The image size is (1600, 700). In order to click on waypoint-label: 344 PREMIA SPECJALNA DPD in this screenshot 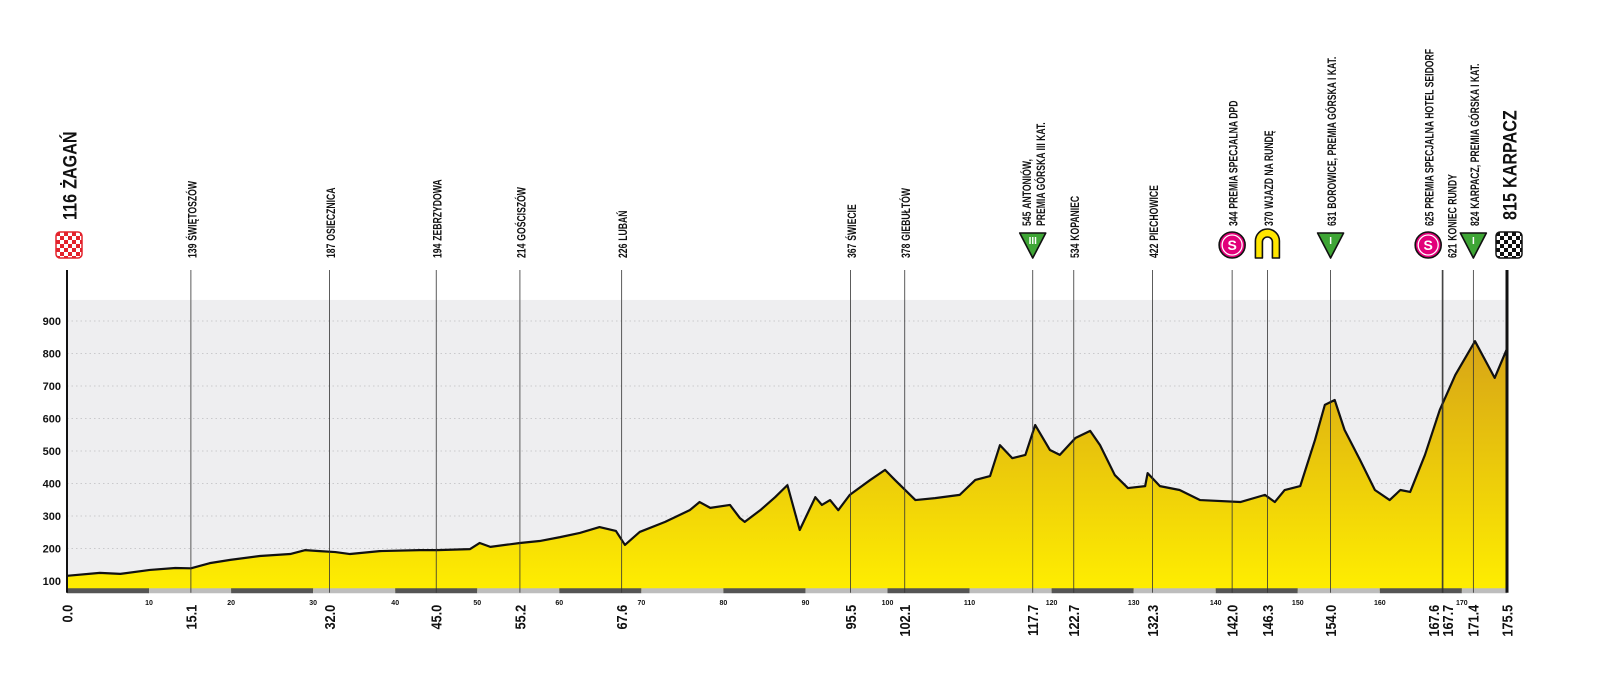, I will do `click(1234, 163)`.